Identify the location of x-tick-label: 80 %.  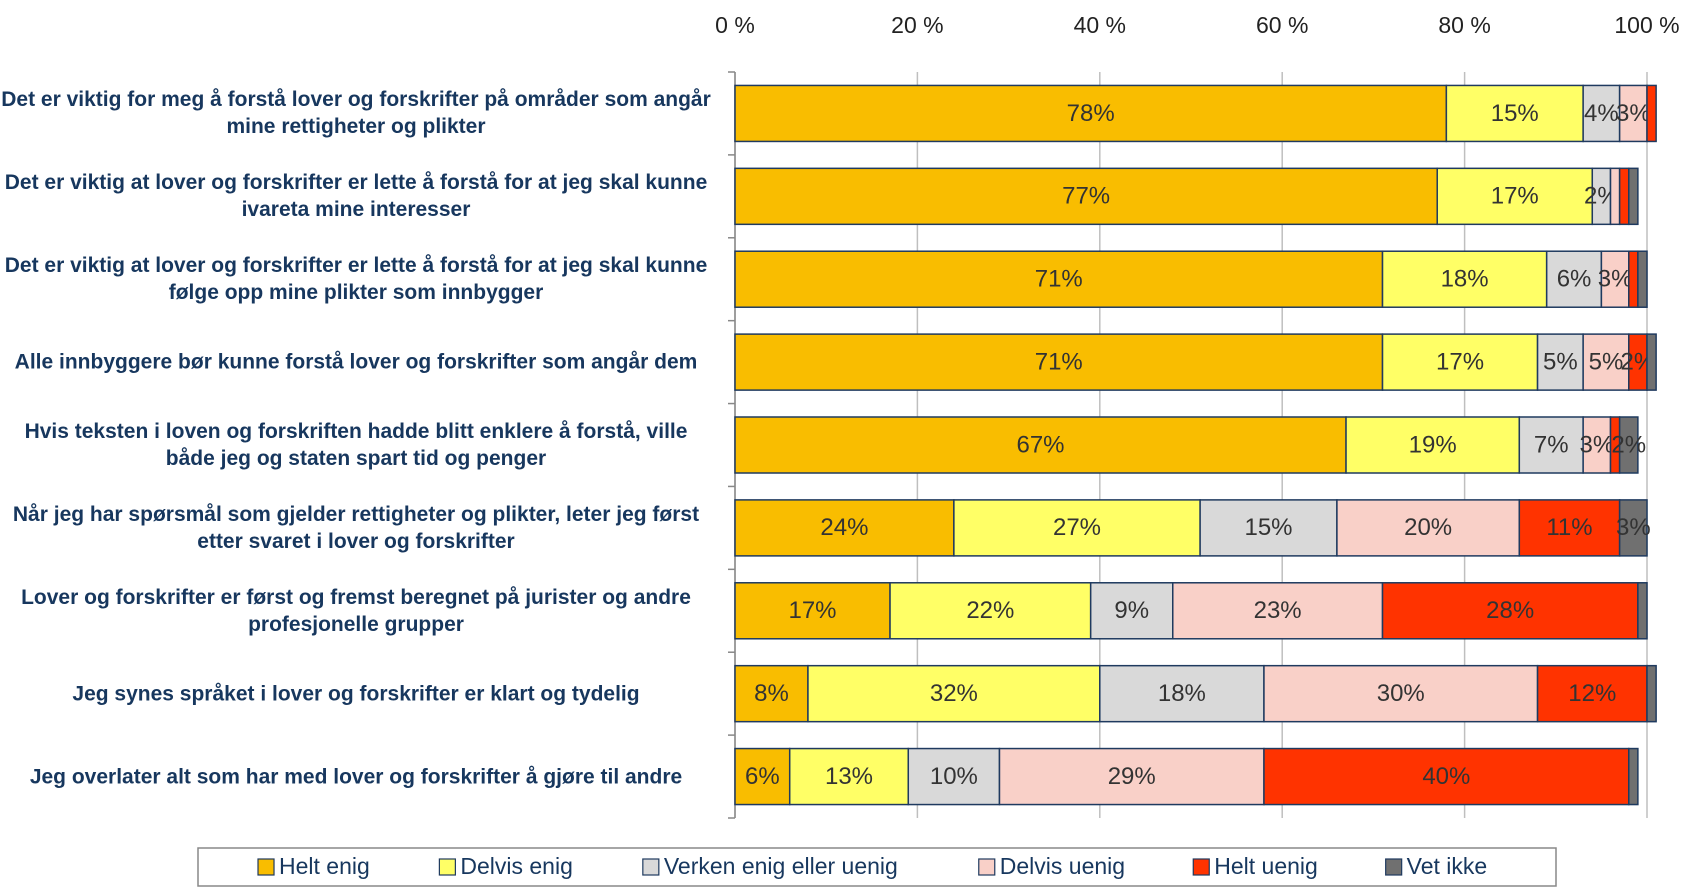
(1464, 25).